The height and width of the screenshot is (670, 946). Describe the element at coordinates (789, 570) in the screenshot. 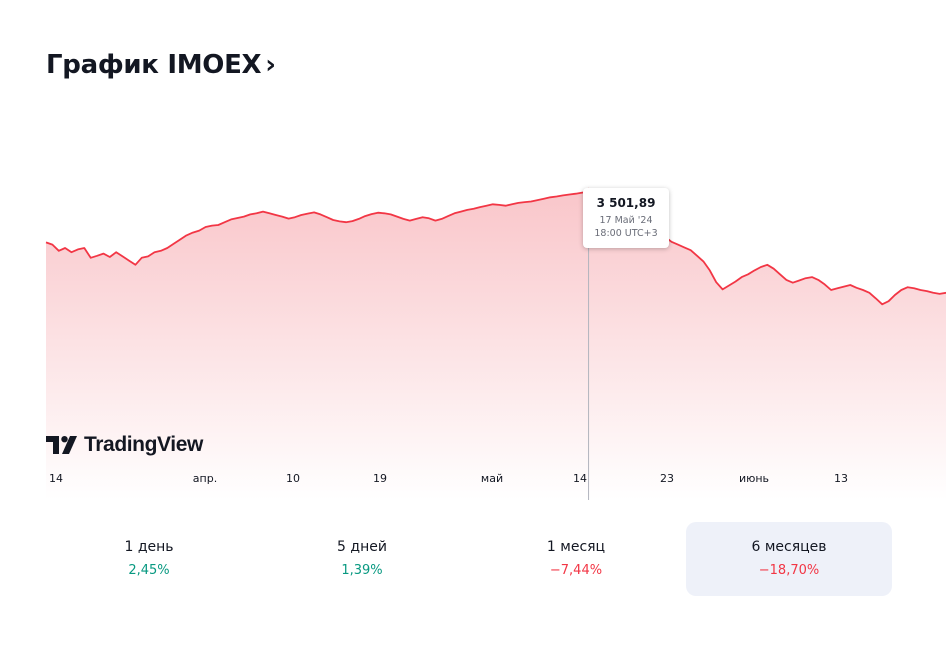

I see `period-change: −18,70%` at that location.